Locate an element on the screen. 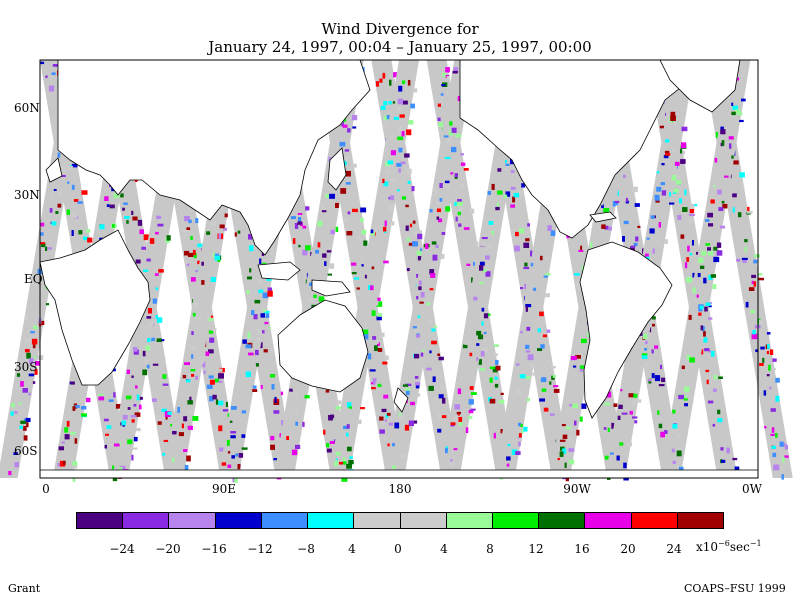  eurasia-landmass is located at coordinates (214, 157).